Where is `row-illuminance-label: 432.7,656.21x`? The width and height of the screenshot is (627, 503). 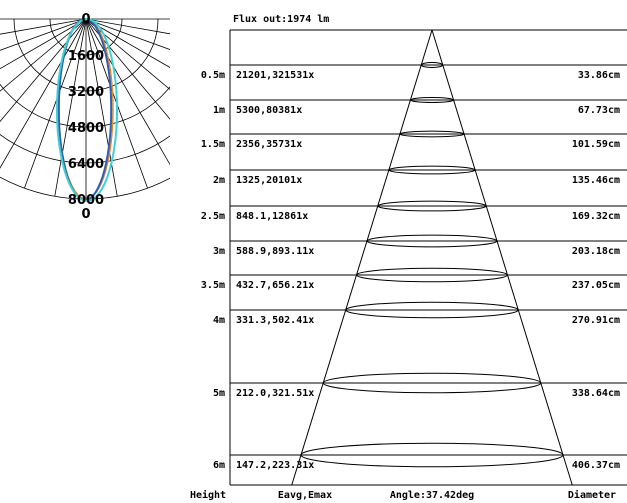 row-illuminance-label: 432.7,656.21x is located at coordinates (275, 285).